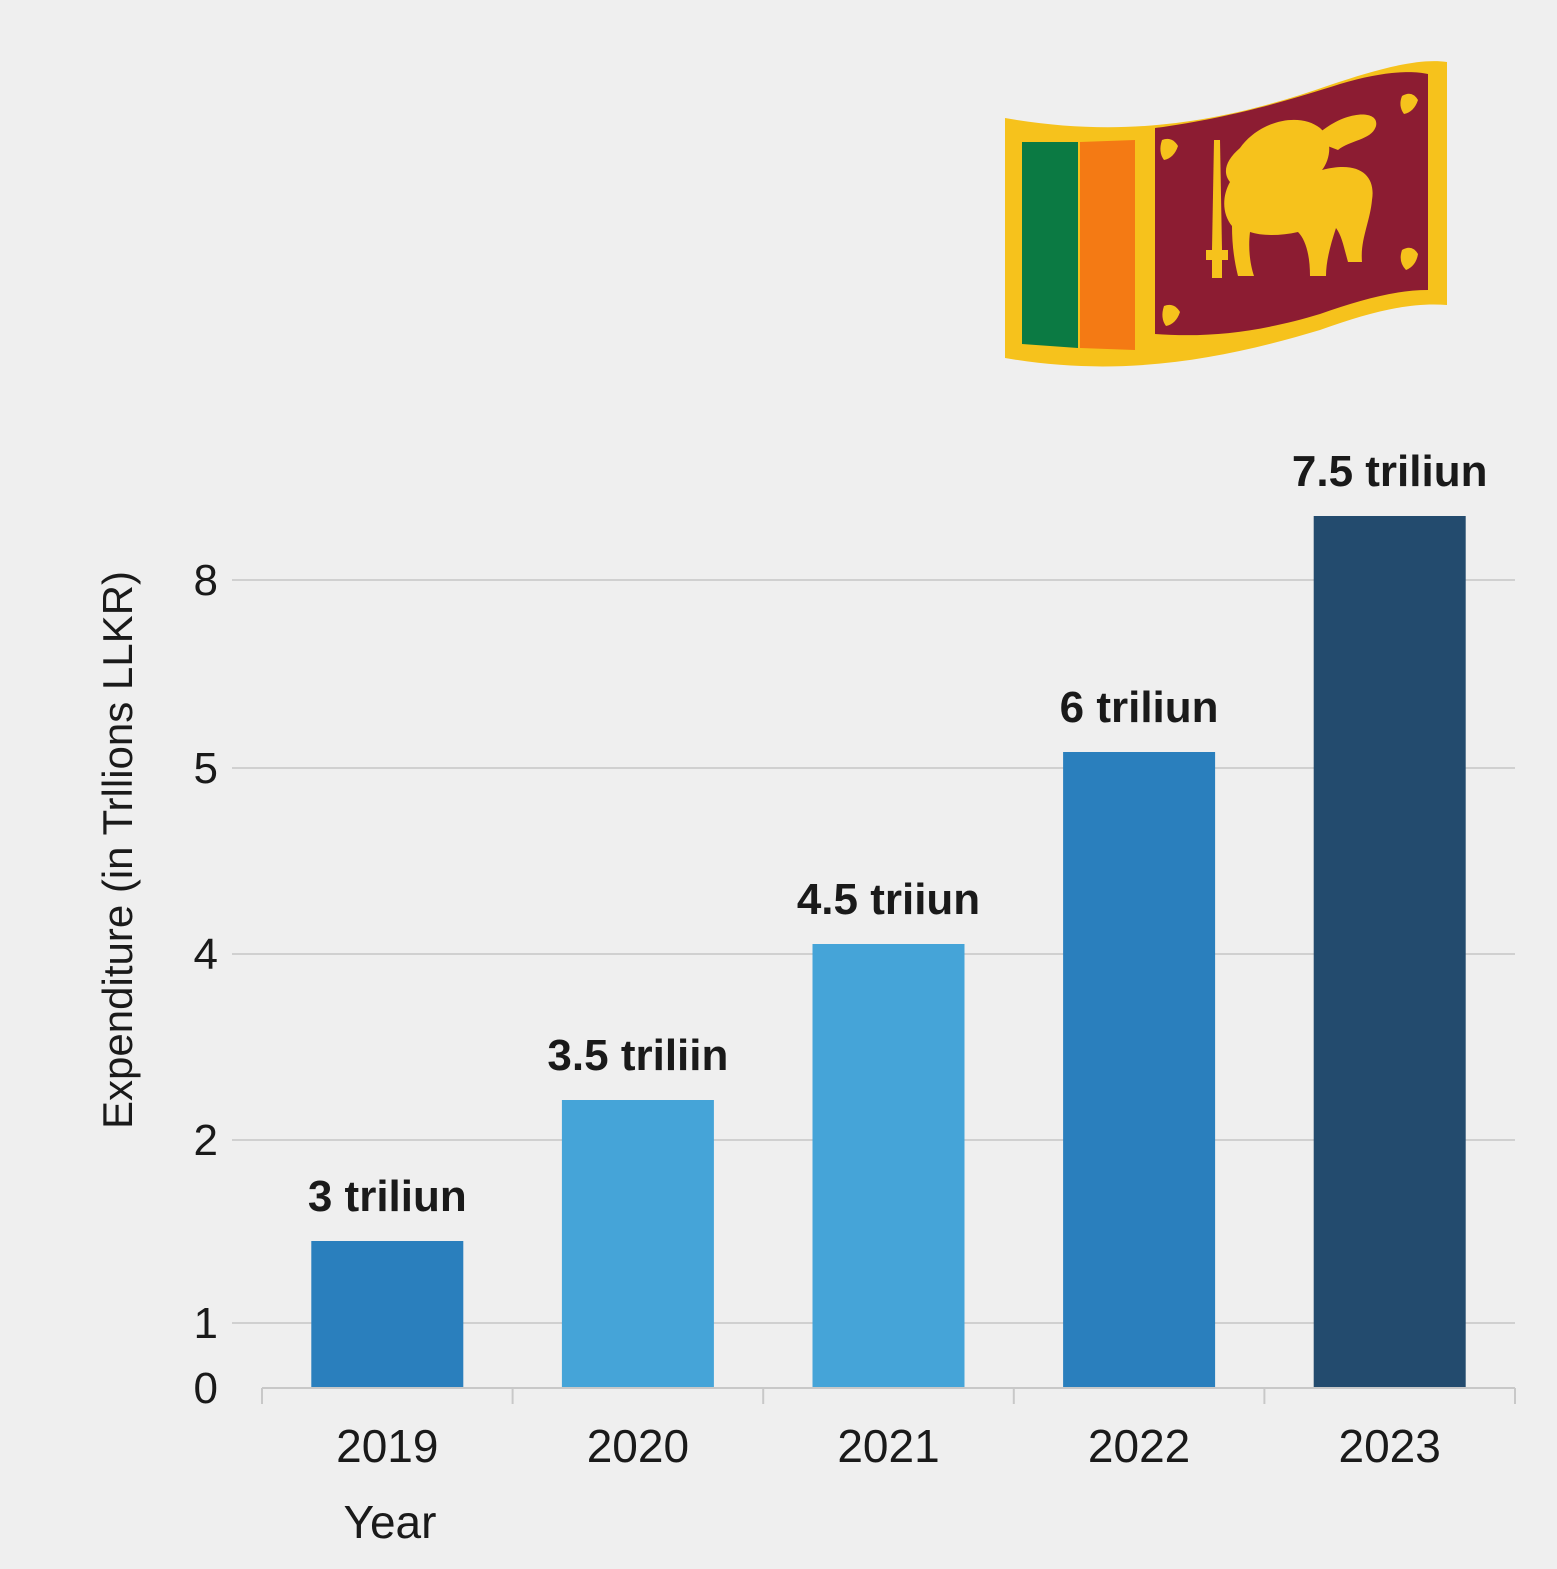 The height and width of the screenshot is (1569, 1557). Describe the element at coordinates (1390, 471) in the screenshot. I see `bar-value-label: 7.5 triliun` at that location.